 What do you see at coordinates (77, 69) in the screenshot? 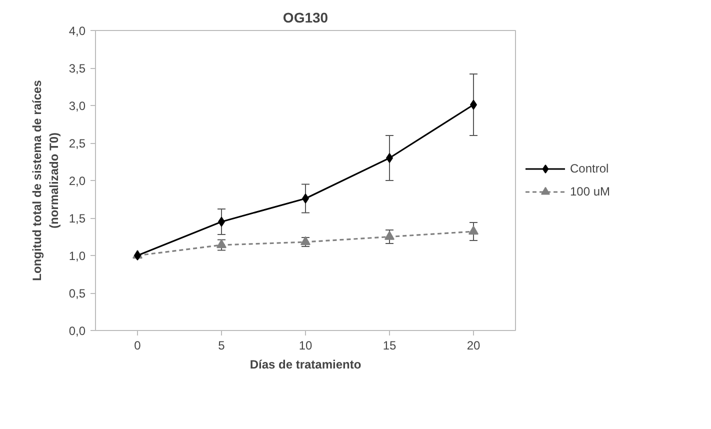
I see `y-tick-label: 3,5` at bounding box center [77, 69].